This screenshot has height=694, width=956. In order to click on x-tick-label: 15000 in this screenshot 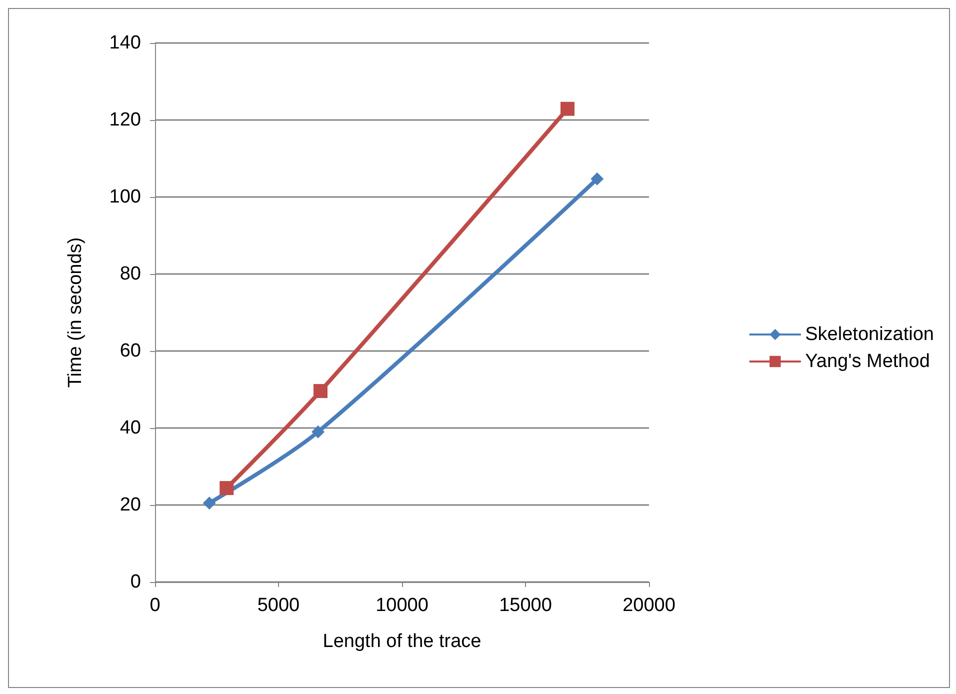, I will do `click(525, 605)`.